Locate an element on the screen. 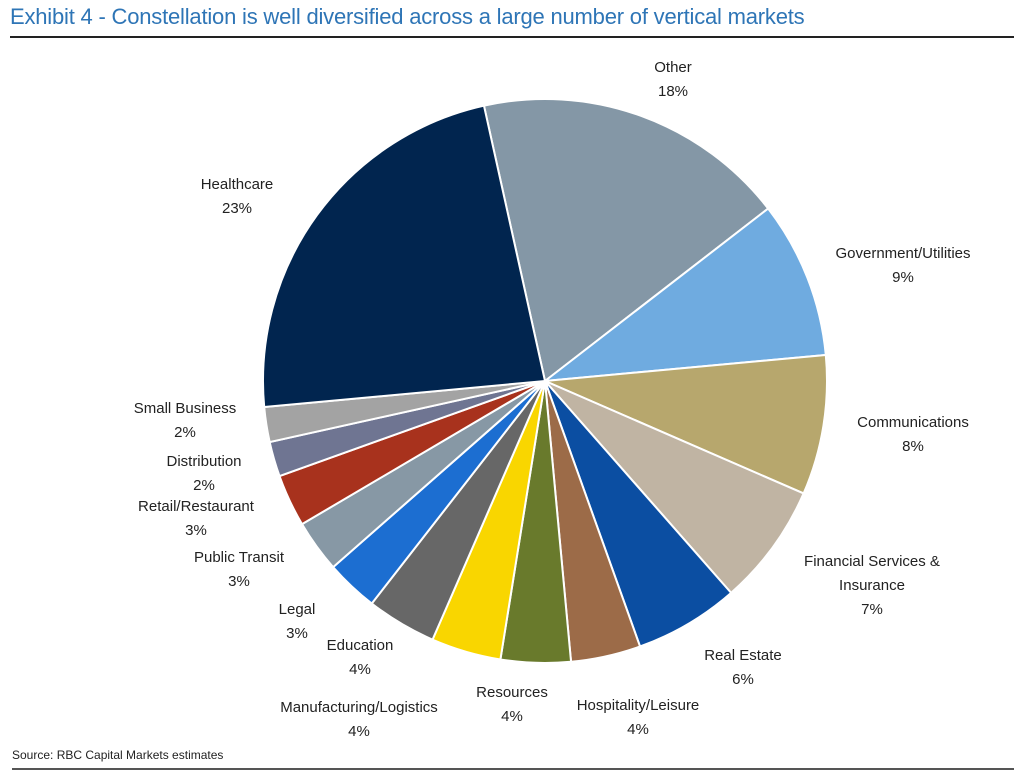 This screenshot has width=1014, height=781. slice-label-name: Resources is located at coordinates (512, 692).